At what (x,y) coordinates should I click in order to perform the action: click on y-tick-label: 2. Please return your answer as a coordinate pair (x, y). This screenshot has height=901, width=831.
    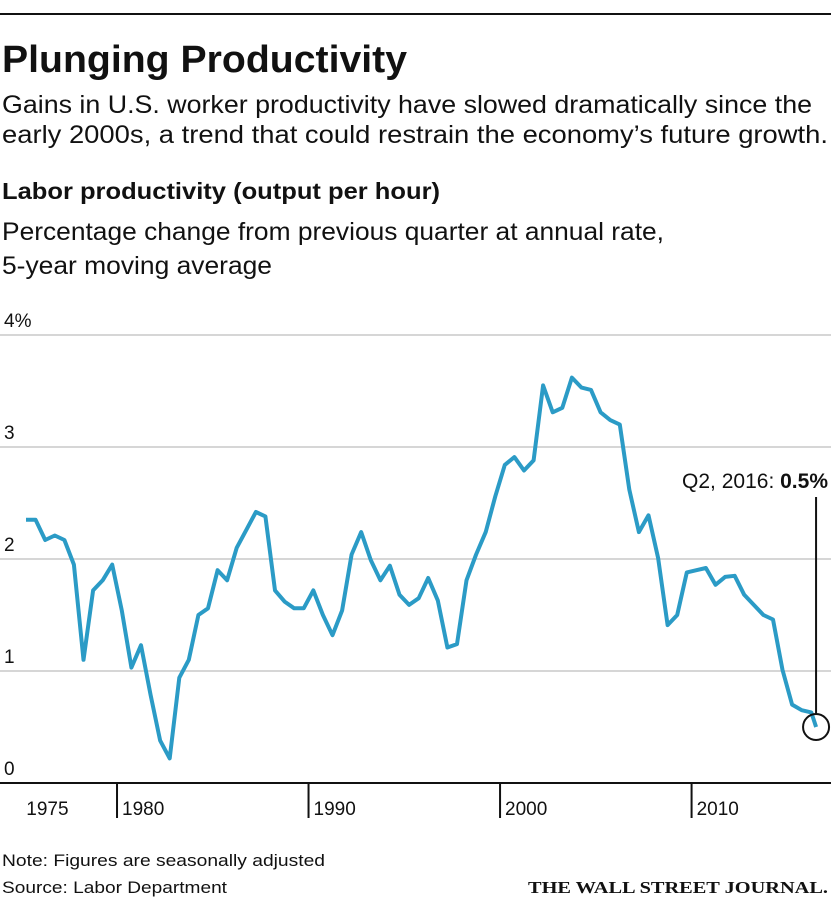
    Looking at the image, I should click on (9, 545).